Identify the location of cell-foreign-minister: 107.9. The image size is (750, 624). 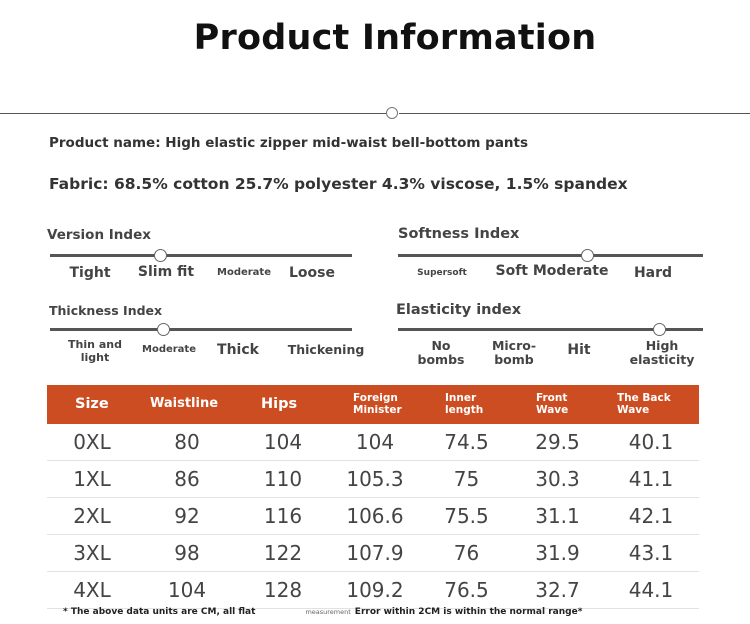
(375, 553).